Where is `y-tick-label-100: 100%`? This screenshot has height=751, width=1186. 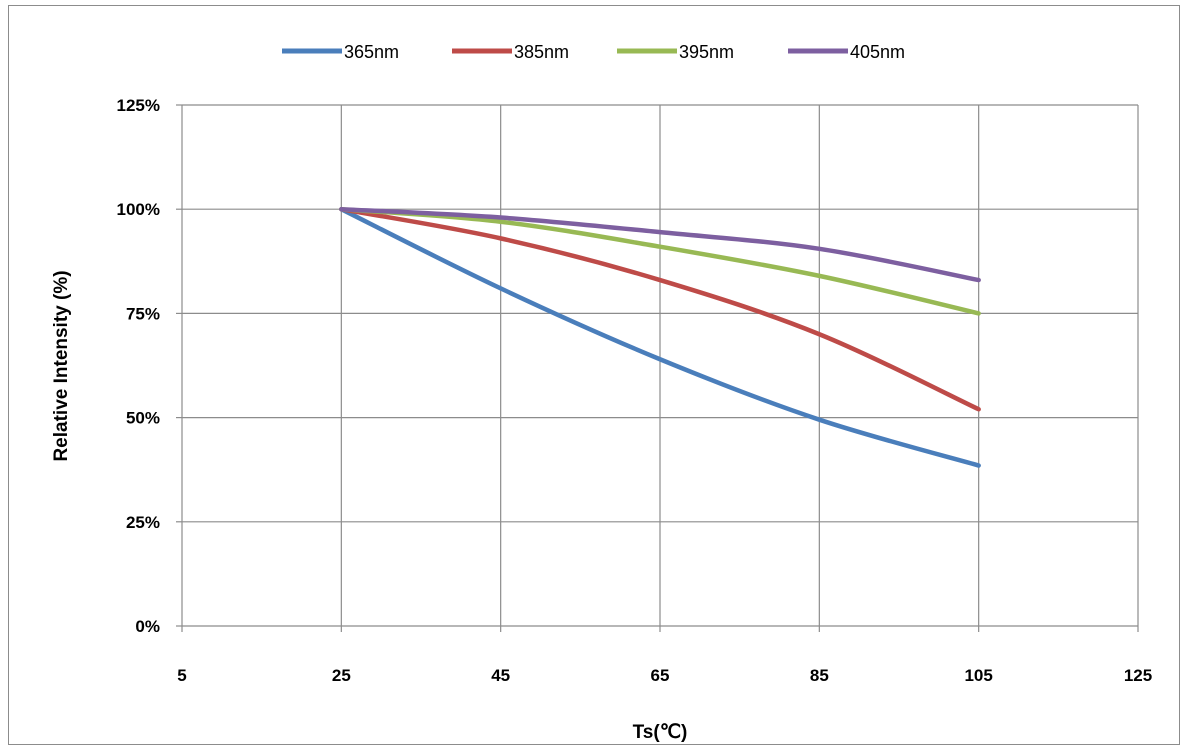
y-tick-label-100: 100% is located at coordinates (138, 209).